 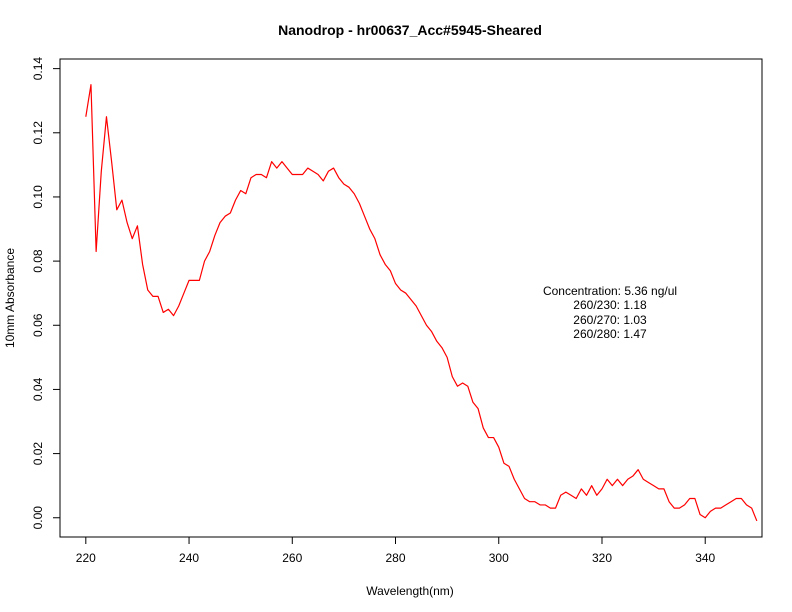 I want to click on y-tick-label: 0.00, so click(x=38, y=518).